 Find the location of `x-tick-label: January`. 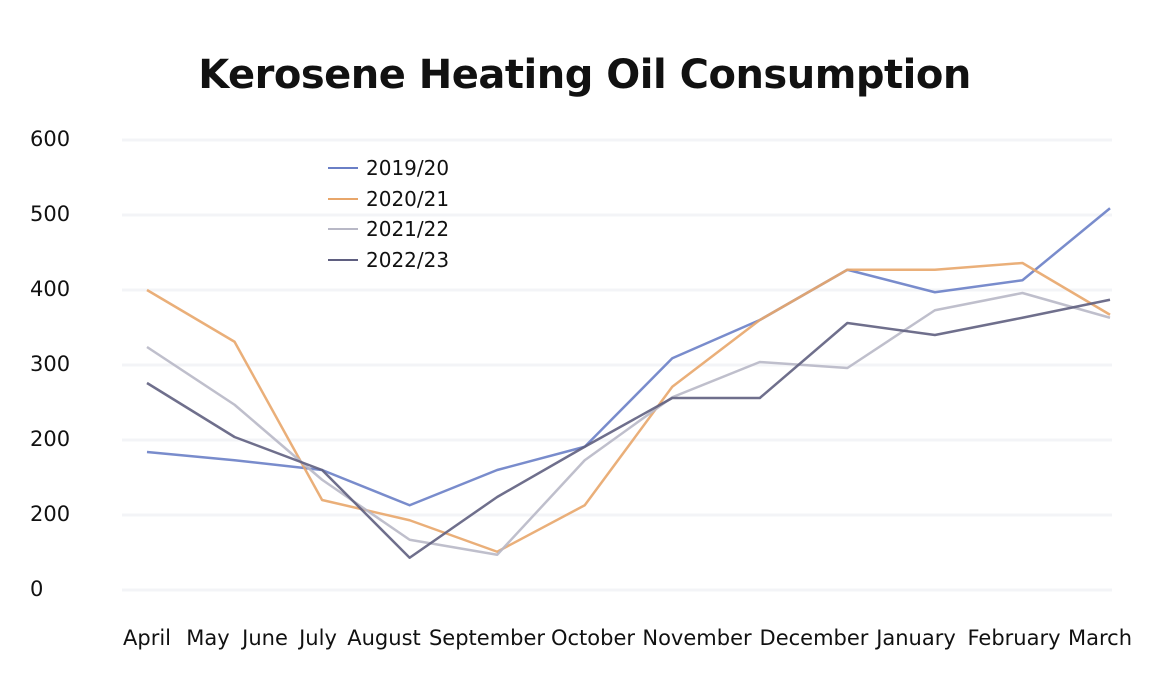

x-tick-label: January is located at coordinates (916, 638).